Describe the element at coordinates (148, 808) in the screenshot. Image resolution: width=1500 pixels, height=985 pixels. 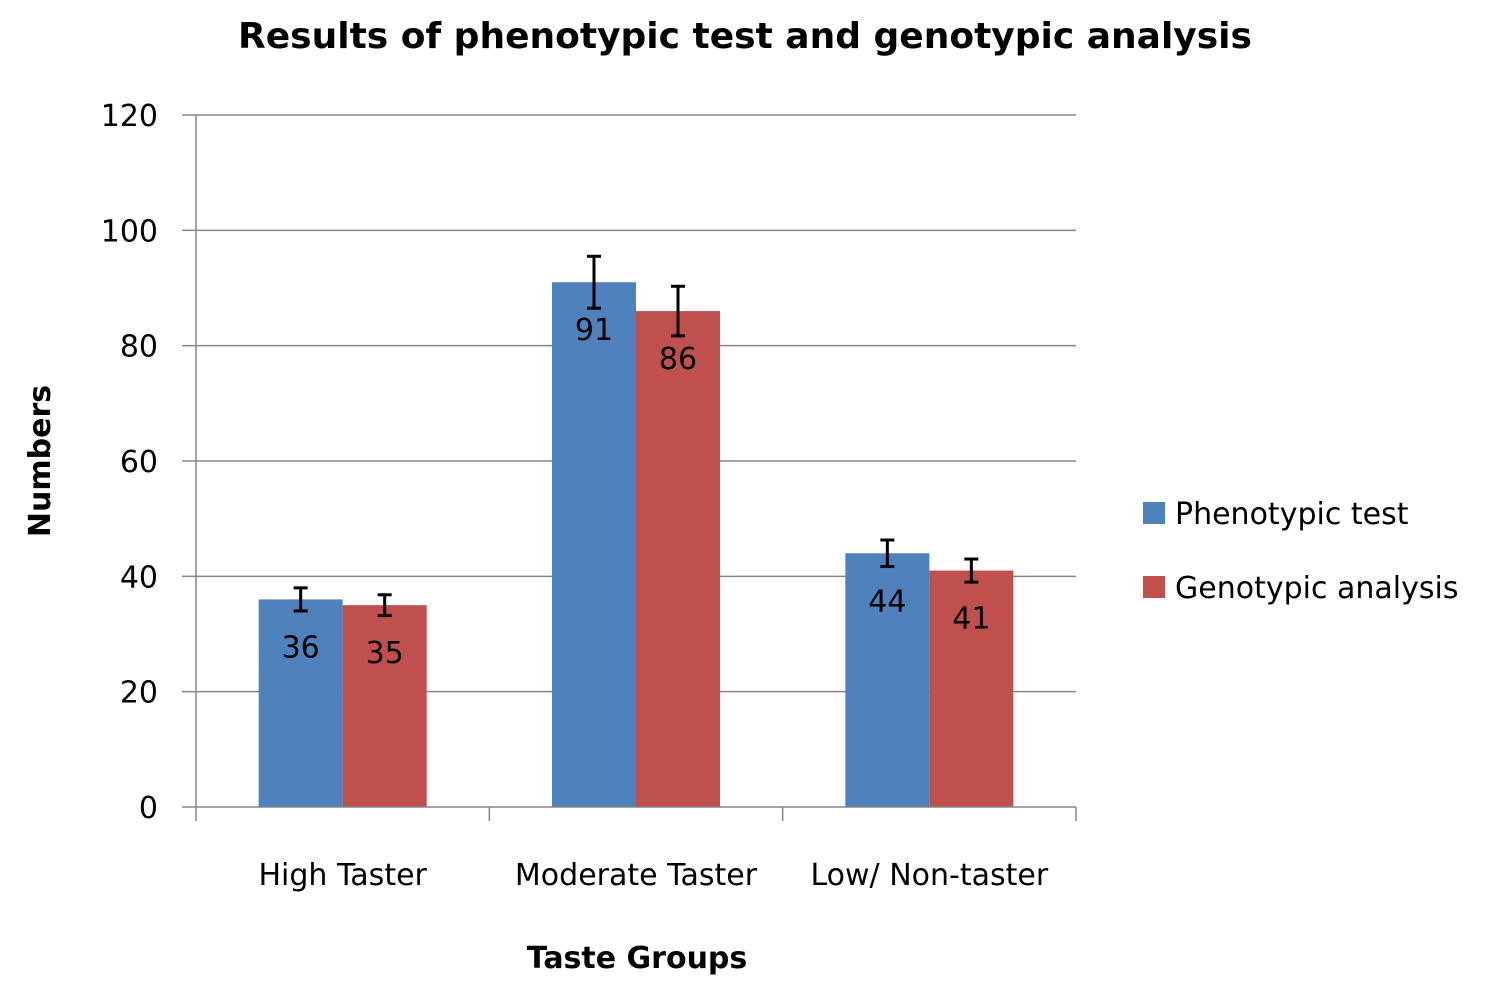
I see `y-tick-label: 0` at that location.